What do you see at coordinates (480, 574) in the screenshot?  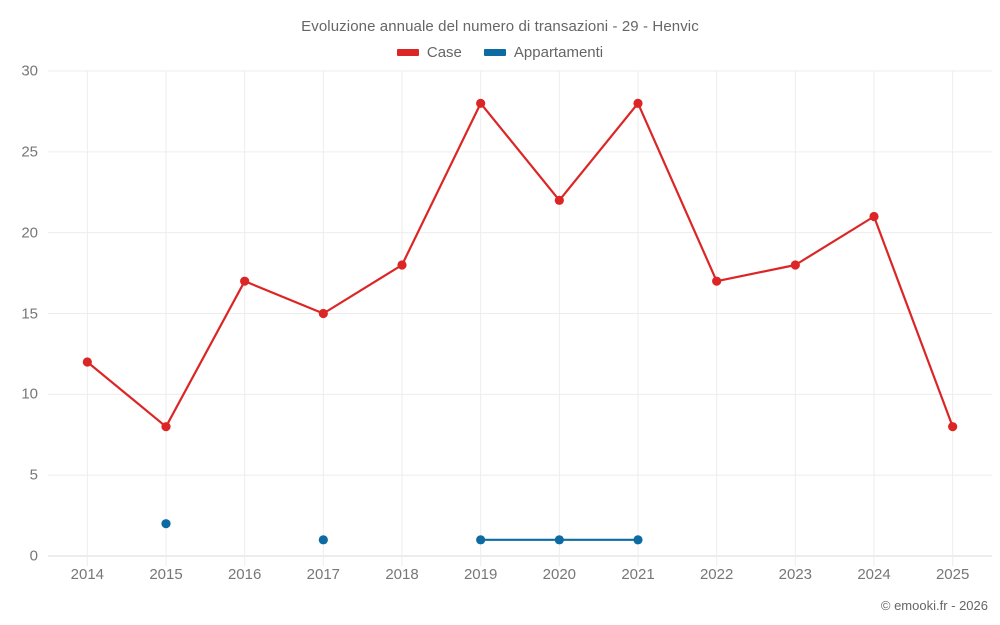 I see `x-axis-tick-label: 2019` at bounding box center [480, 574].